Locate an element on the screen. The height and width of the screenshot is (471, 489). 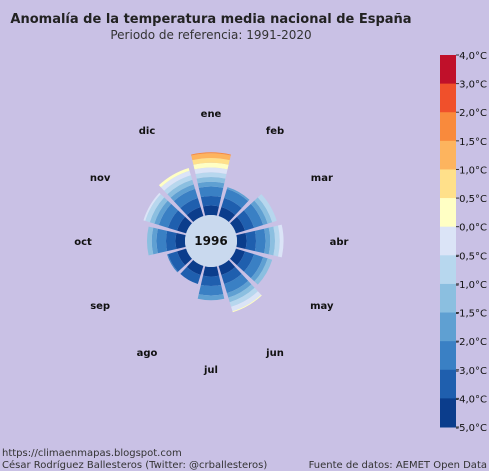
month-wedge-ago is located at coordinates (192, 272).